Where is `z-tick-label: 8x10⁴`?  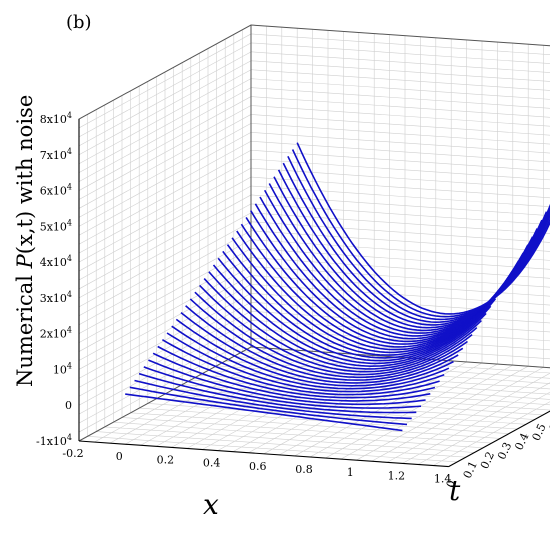 z-tick-label: 8x10⁴ is located at coordinates (56, 118).